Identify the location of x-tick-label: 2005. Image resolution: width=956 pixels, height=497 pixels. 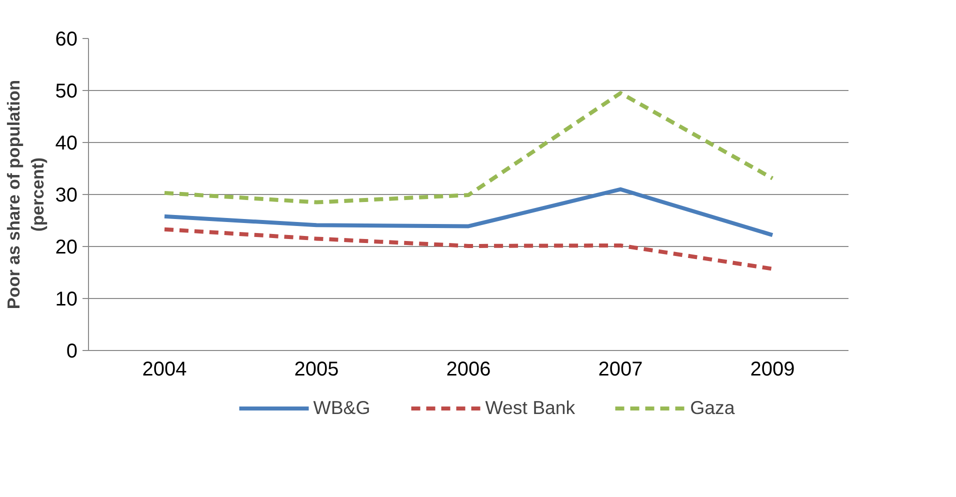
(316, 369).